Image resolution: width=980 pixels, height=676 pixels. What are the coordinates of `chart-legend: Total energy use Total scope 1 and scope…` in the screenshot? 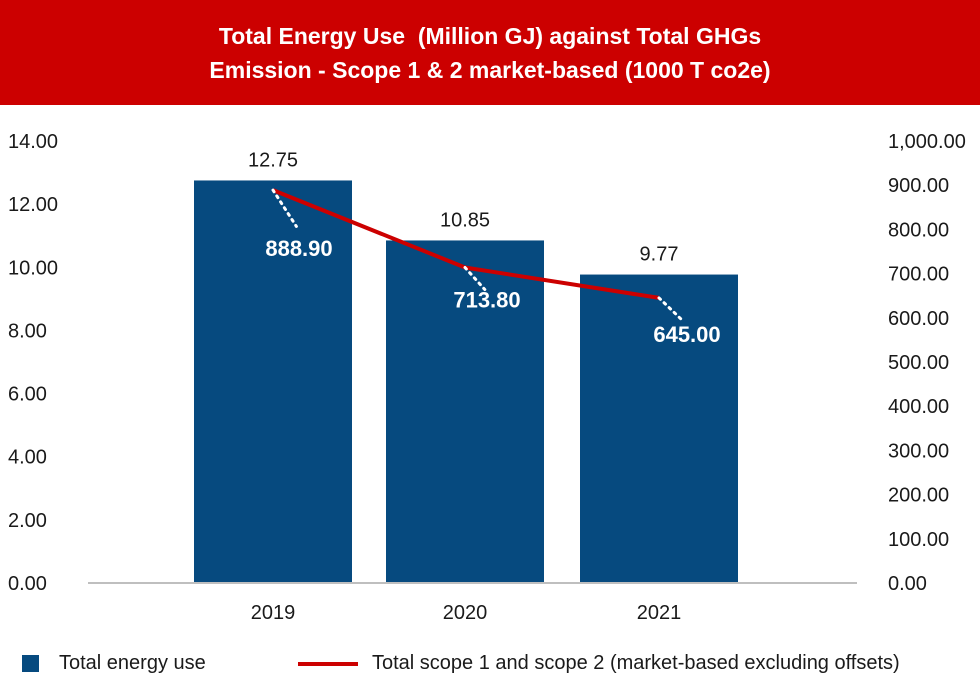 It's located at (490, 662).